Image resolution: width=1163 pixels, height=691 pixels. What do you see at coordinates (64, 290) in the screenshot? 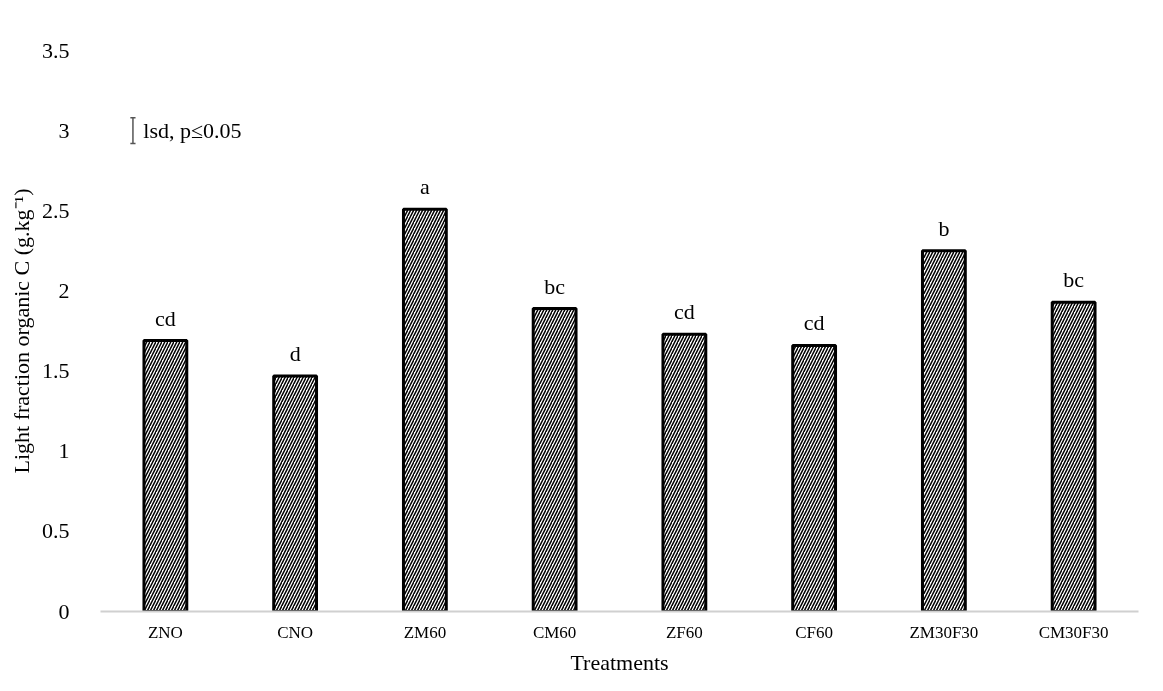
I see `y-tick-label: 2` at bounding box center [64, 290].